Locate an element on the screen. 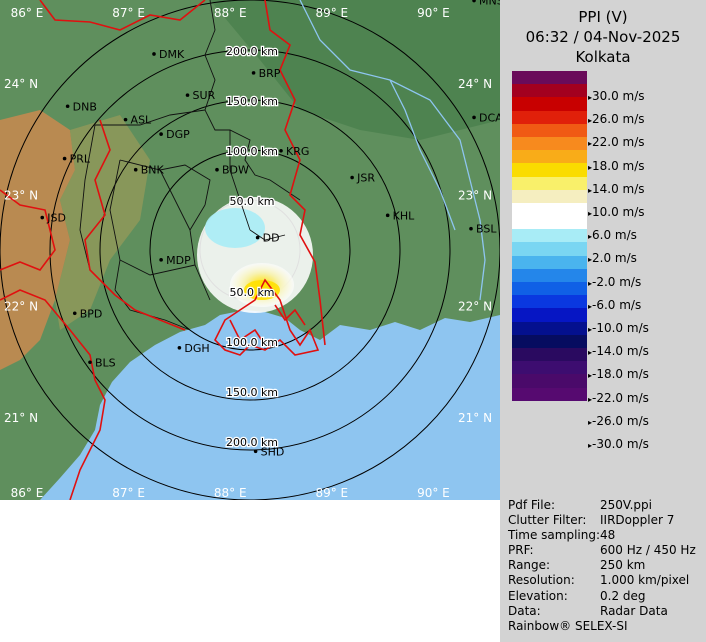 The height and width of the screenshot is (642, 706). color-scale is located at coordinates (549, 236).